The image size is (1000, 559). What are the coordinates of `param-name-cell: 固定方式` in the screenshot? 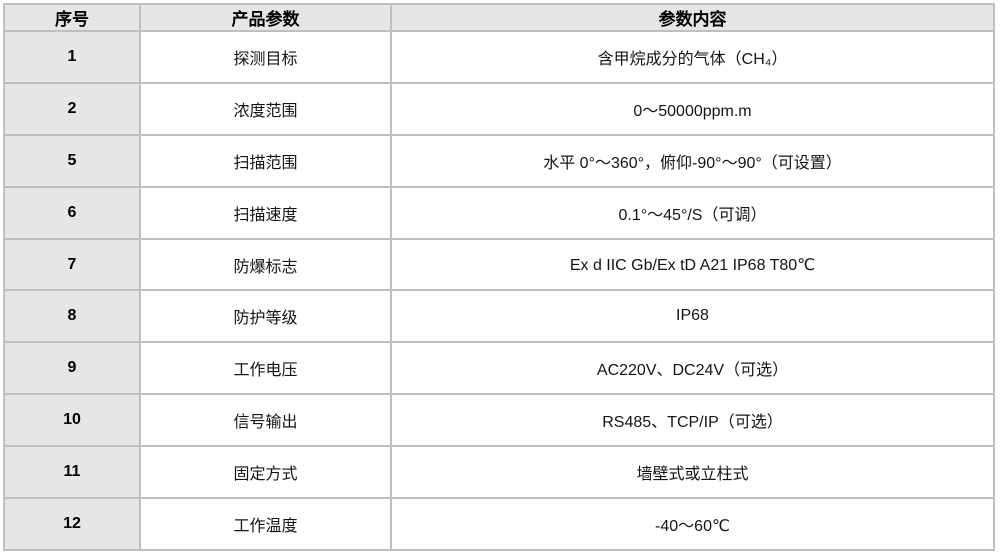 It's located at (265, 472).